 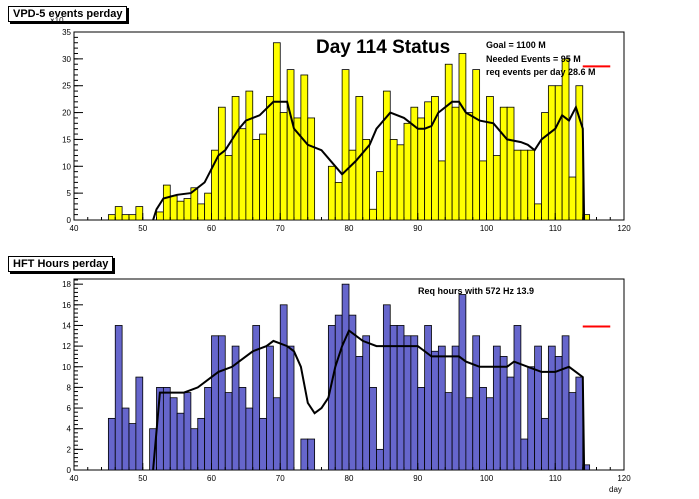 I want to click on top-annotation-goal: Goal = 1100 M, so click(x=516, y=45).